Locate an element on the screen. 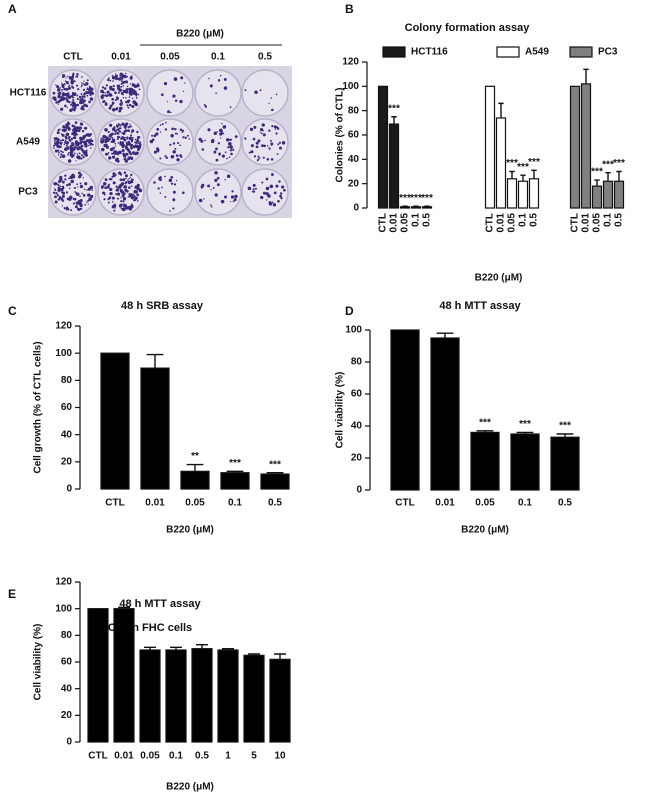  x-tick-label: 0.01 is located at coordinates (394, 223).